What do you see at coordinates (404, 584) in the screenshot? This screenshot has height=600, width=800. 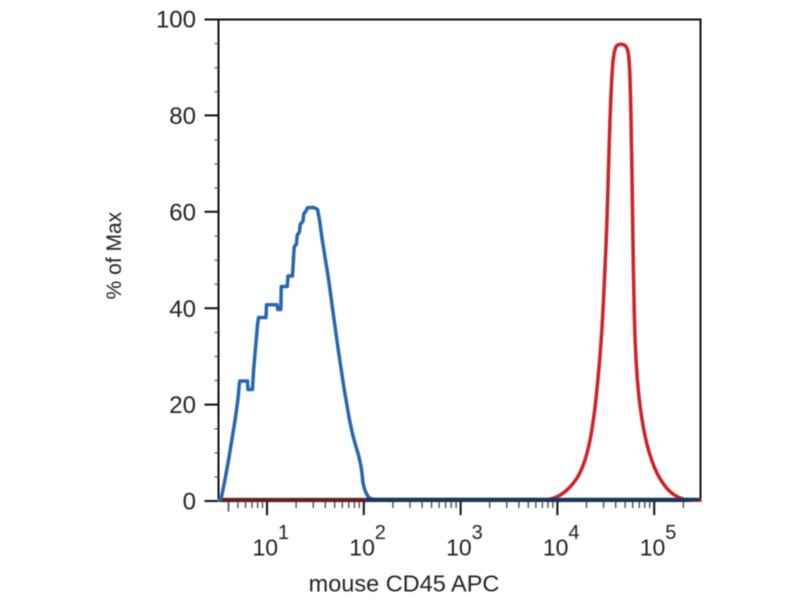 I see `svg-text: mouse CD45 APC` at bounding box center [404, 584].